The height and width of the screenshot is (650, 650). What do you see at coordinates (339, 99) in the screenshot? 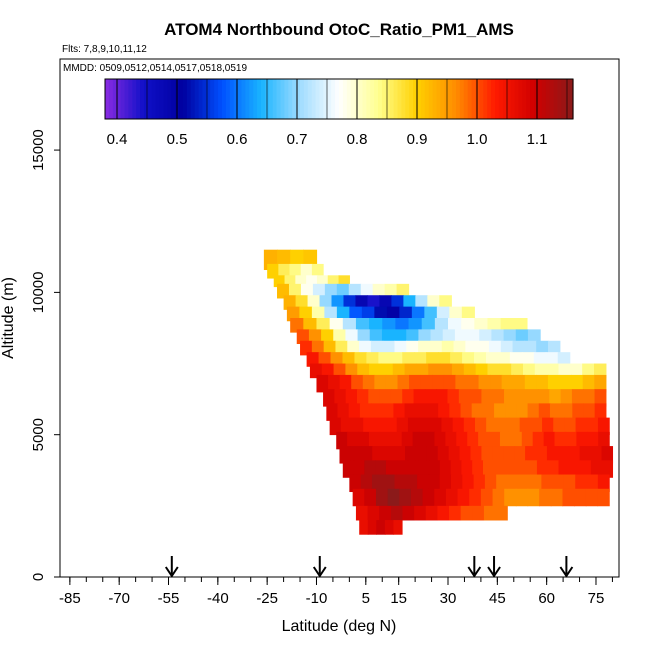
I see `colorbar-frame` at bounding box center [339, 99].